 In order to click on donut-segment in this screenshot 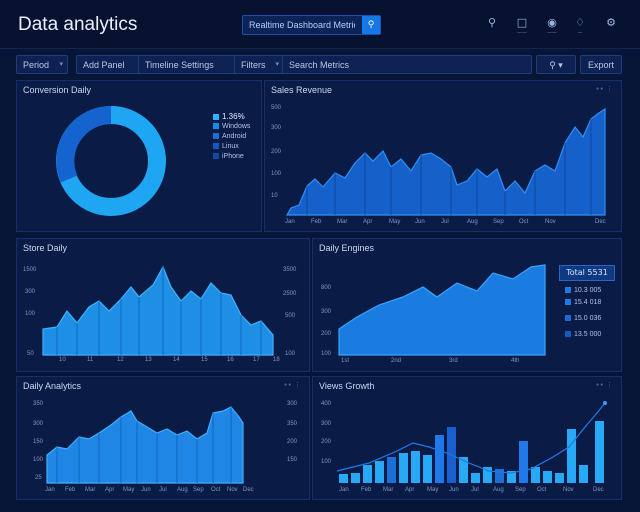, I will do `click(84, 144)`.